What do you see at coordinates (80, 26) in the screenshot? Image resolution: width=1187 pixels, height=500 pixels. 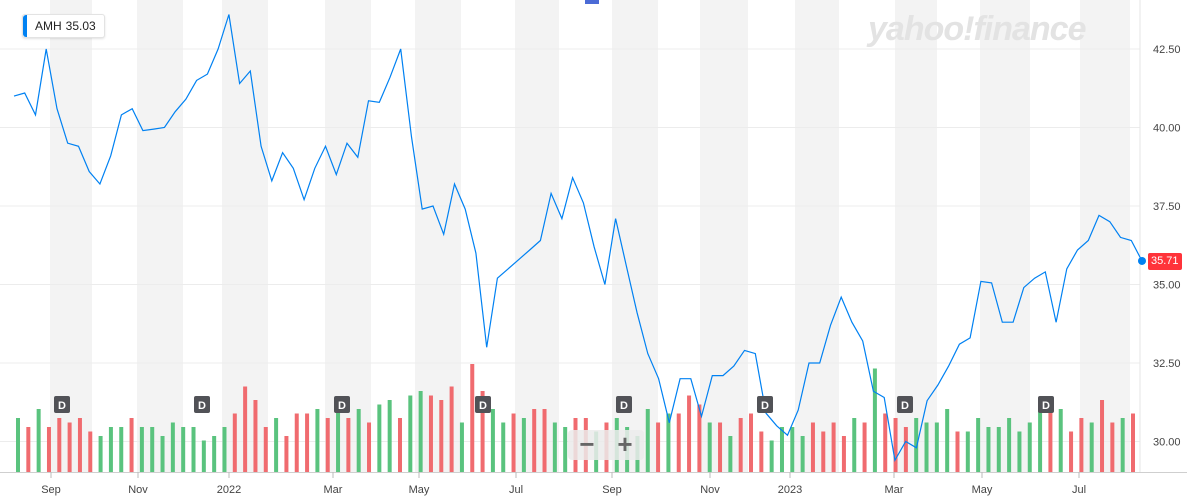 I see `legend-value: 35.03` at bounding box center [80, 26].